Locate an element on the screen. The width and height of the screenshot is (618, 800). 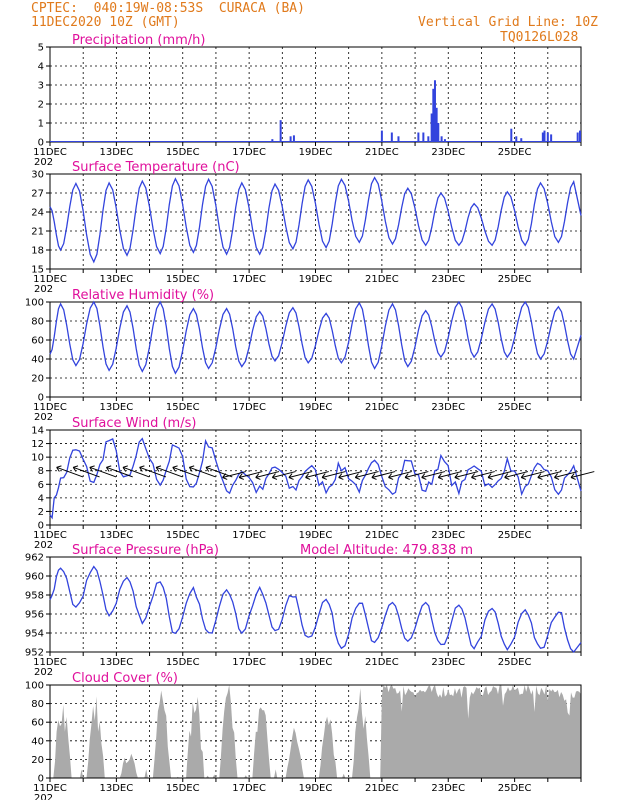
y-tick-label: 954 is located at coordinates (34, 634).